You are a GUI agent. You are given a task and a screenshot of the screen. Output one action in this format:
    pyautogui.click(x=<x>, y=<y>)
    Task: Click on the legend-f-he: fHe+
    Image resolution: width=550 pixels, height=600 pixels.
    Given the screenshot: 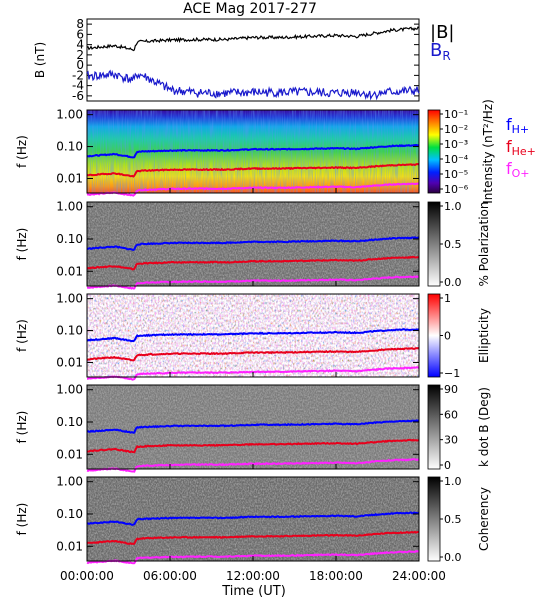 What is the action you would take?
    pyautogui.click(x=521, y=147)
    